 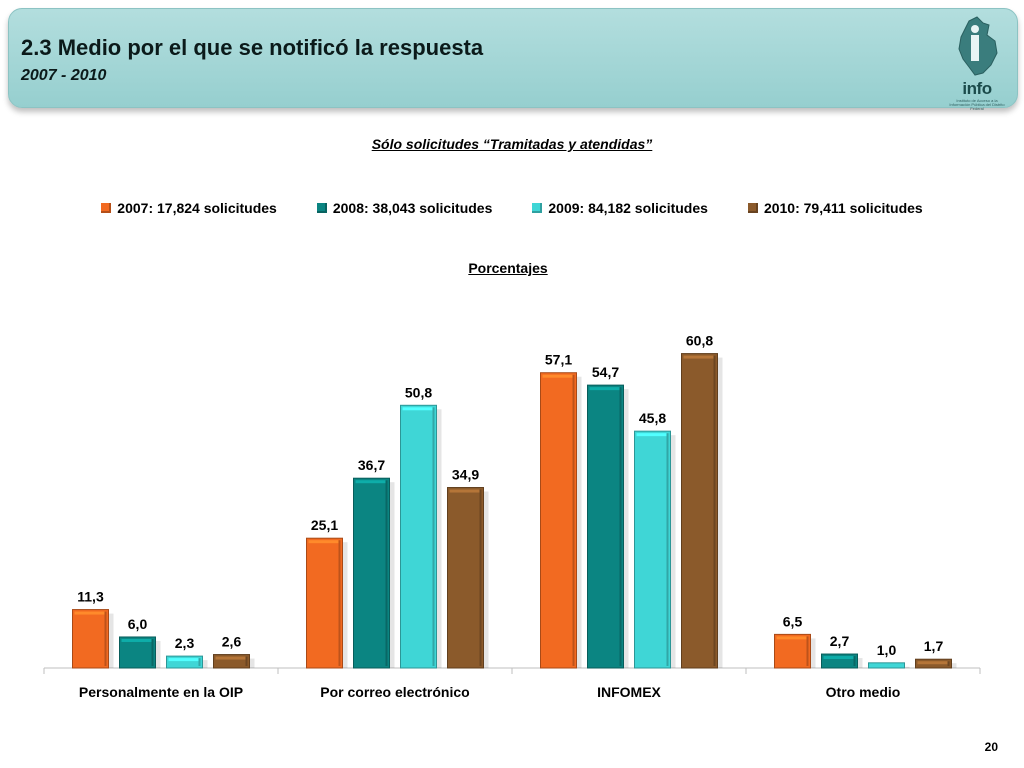 What do you see at coordinates (185, 643) in the screenshot?
I see `data-label: 2,3` at bounding box center [185, 643].